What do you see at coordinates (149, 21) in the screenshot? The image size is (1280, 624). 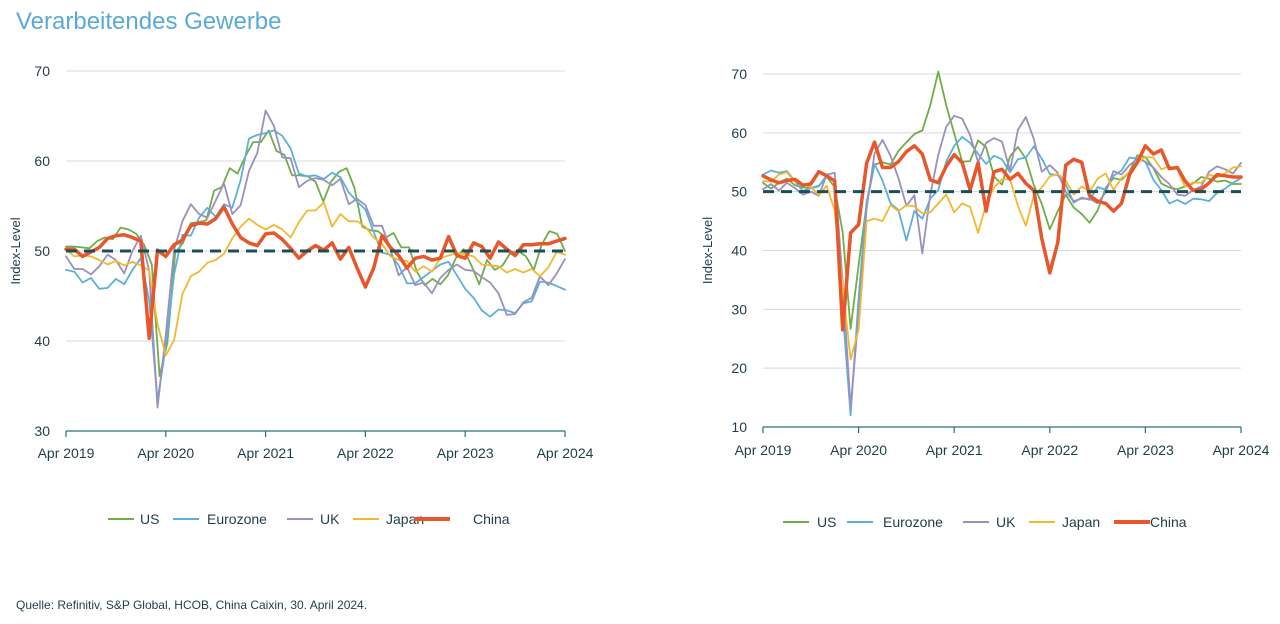 I see `page-title: Verarbeitendes Gewerbe` at bounding box center [149, 21].